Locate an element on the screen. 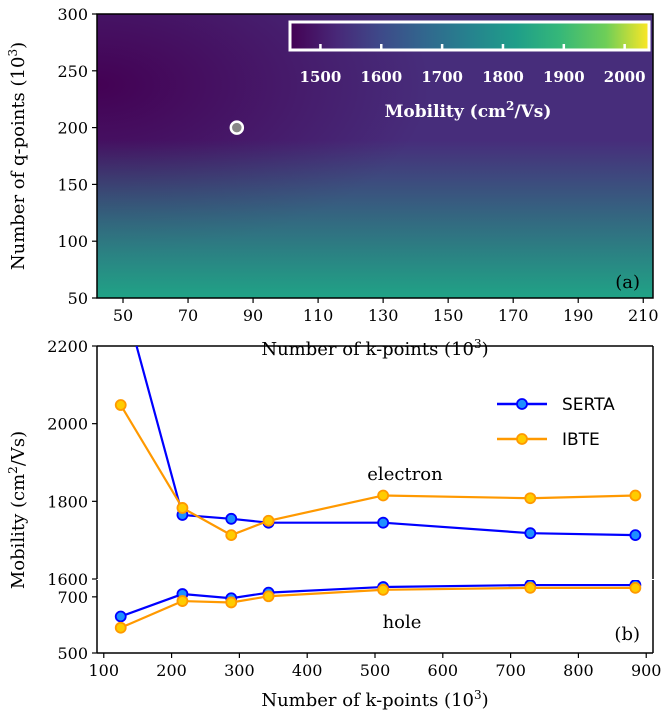 The height and width of the screenshot is (715, 663). line-x-tick-label: 700 is located at coordinates (510, 670).